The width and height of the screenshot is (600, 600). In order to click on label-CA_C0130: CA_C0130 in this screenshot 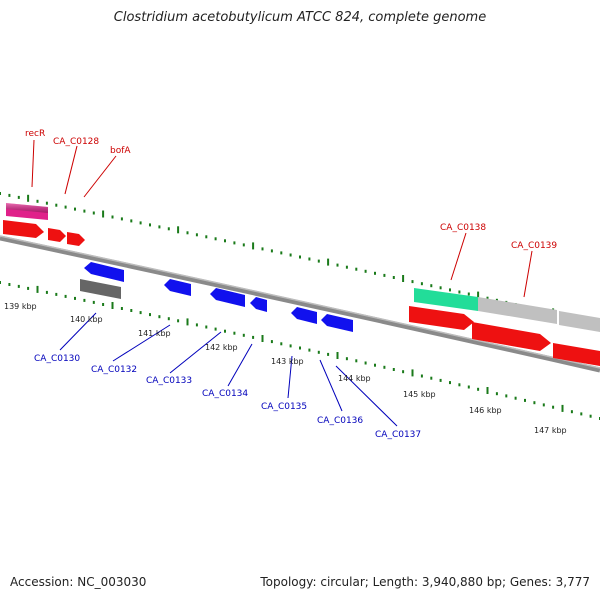, I will do `click(57, 359)`.